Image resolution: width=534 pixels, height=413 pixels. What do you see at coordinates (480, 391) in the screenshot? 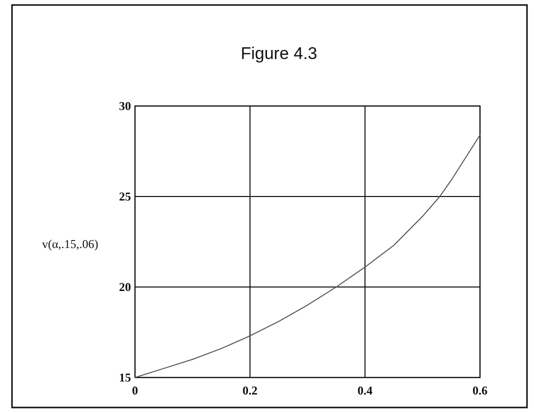
I see `x-tick-label: 0.6` at bounding box center [480, 391].